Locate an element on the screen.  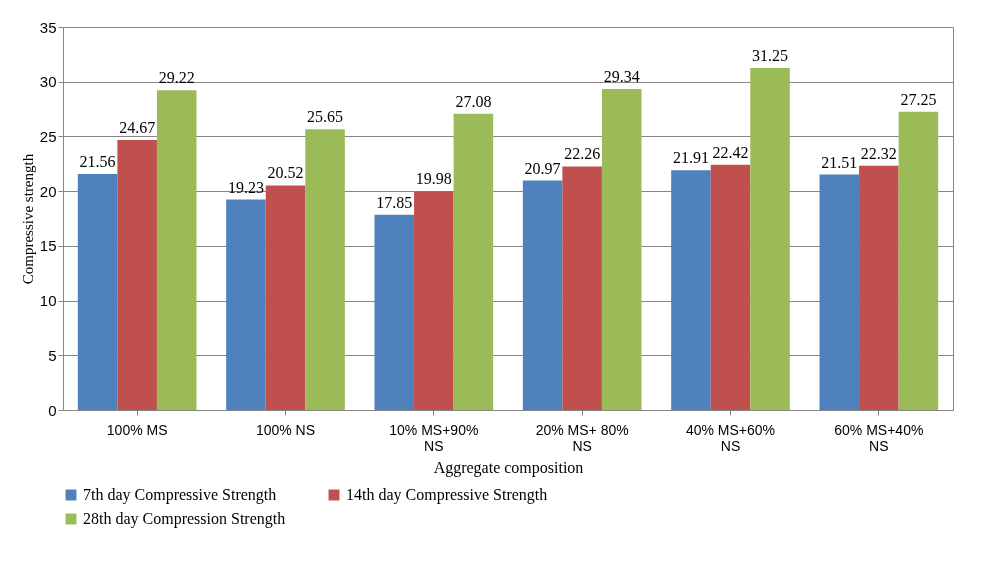
x-axis-title: Aggregate composition is located at coordinates (508, 467).